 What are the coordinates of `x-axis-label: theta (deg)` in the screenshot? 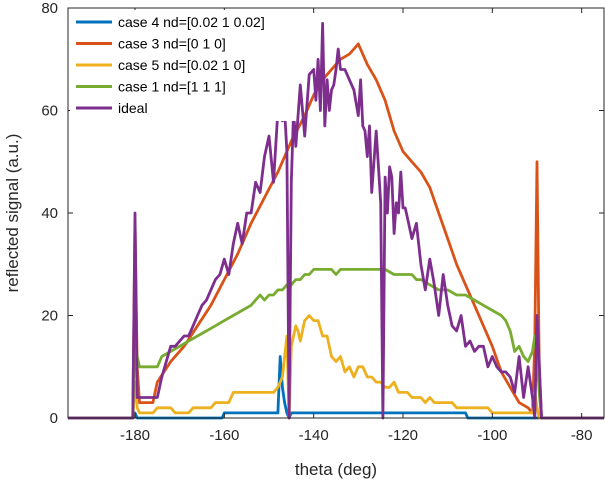 It's located at (336, 469).